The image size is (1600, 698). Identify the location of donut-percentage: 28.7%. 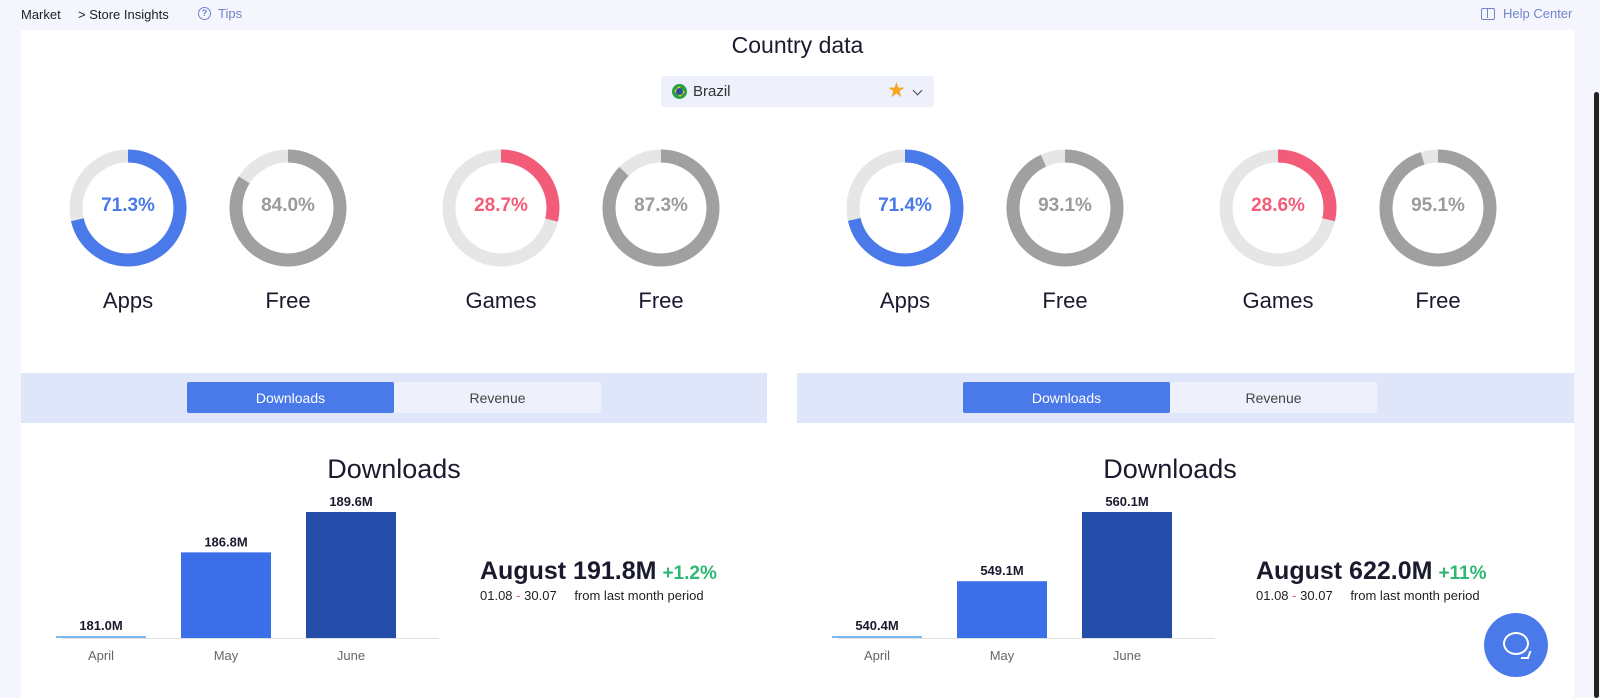
(501, 205).